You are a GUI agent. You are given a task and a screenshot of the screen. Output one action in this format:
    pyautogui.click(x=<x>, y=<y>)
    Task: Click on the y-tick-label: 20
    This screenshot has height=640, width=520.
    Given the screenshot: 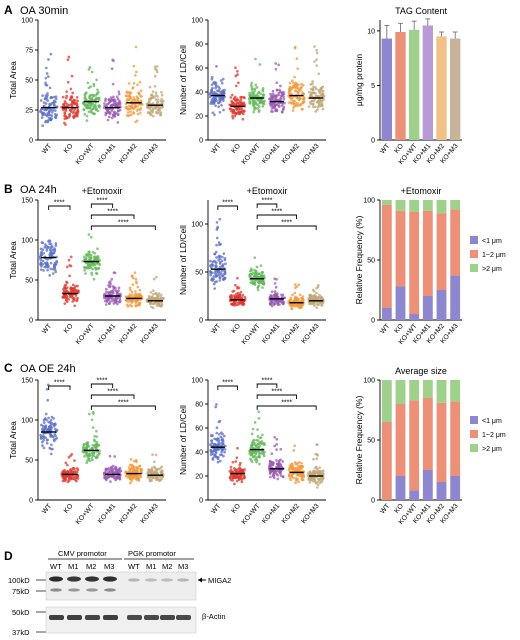 What is the action you would take?
    pyautogui.click(x=199, y=116)
    